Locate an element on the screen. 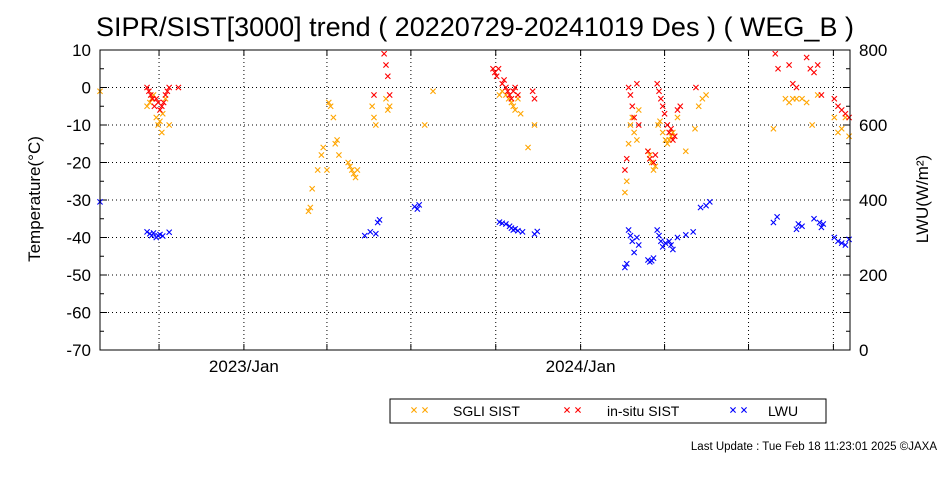  legend-marker is located at coordinates (425, 410).